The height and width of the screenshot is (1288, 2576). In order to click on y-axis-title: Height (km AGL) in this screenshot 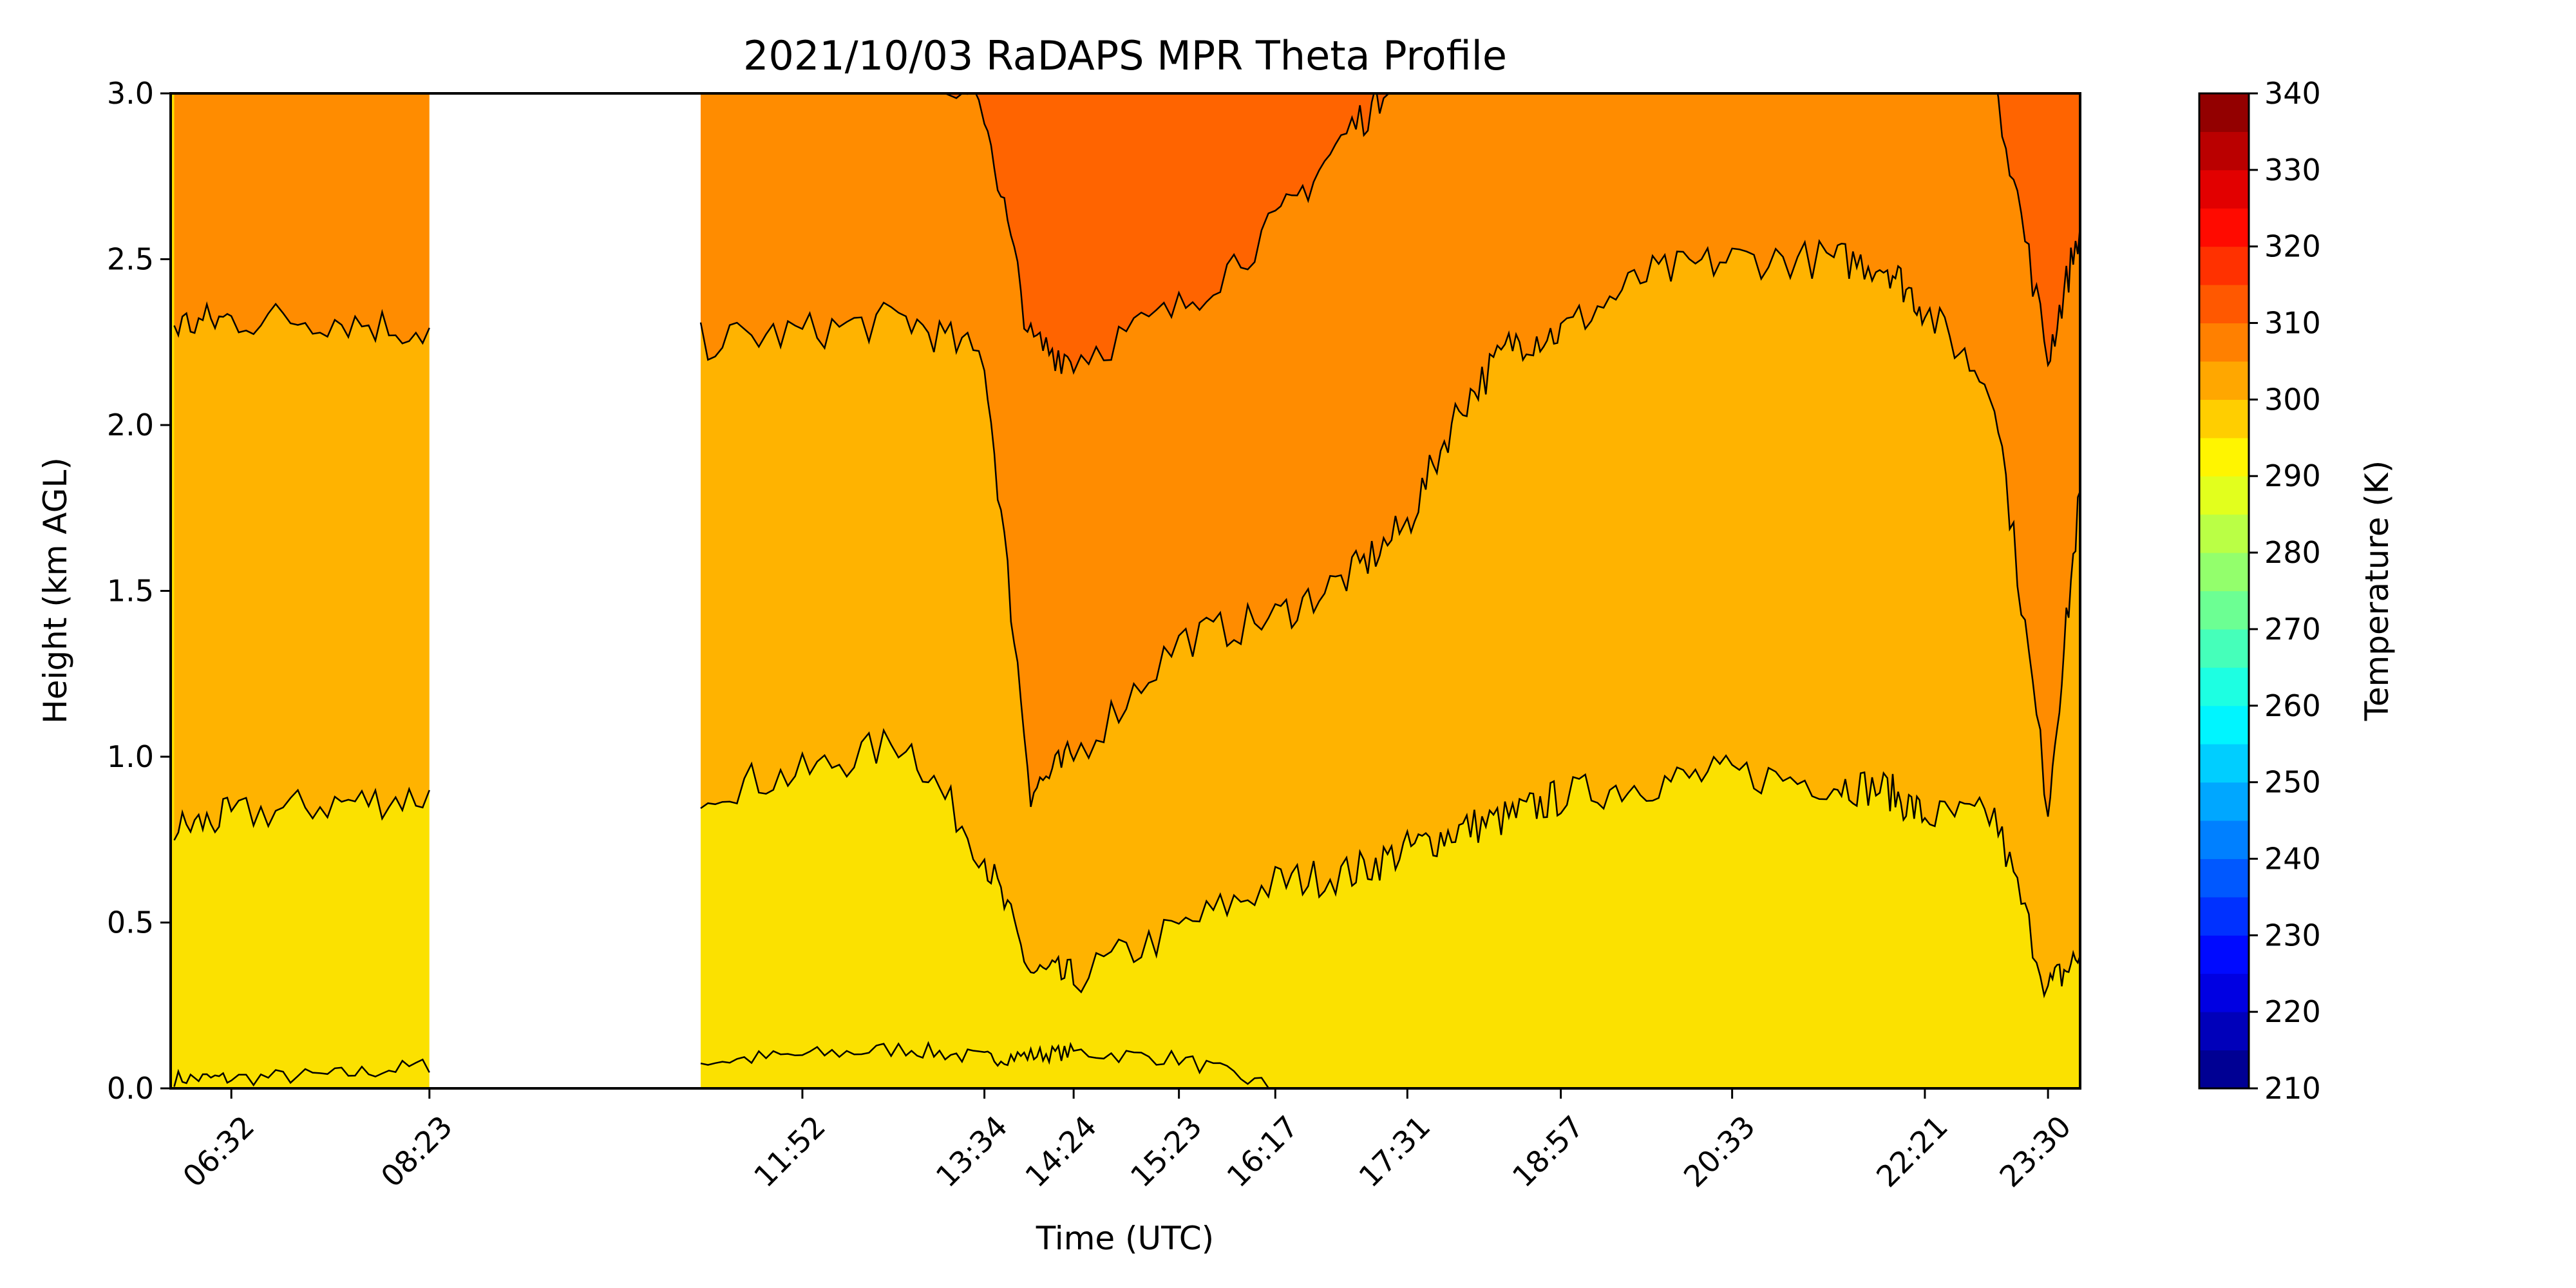, I will do `click(56, 590)`.